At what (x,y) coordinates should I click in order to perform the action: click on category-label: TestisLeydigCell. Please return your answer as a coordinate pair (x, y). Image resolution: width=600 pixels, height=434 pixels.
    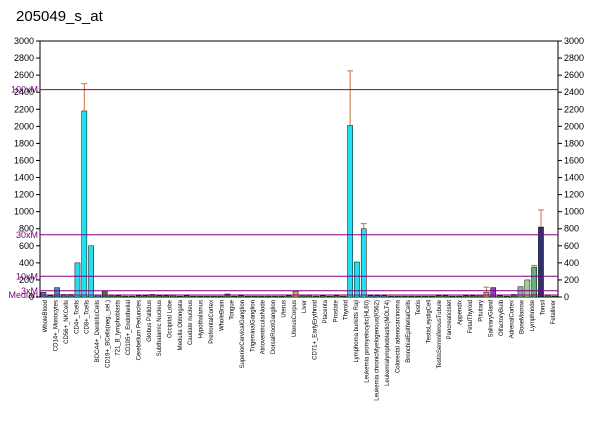
    Looking at the image, I should click on (430, 321).